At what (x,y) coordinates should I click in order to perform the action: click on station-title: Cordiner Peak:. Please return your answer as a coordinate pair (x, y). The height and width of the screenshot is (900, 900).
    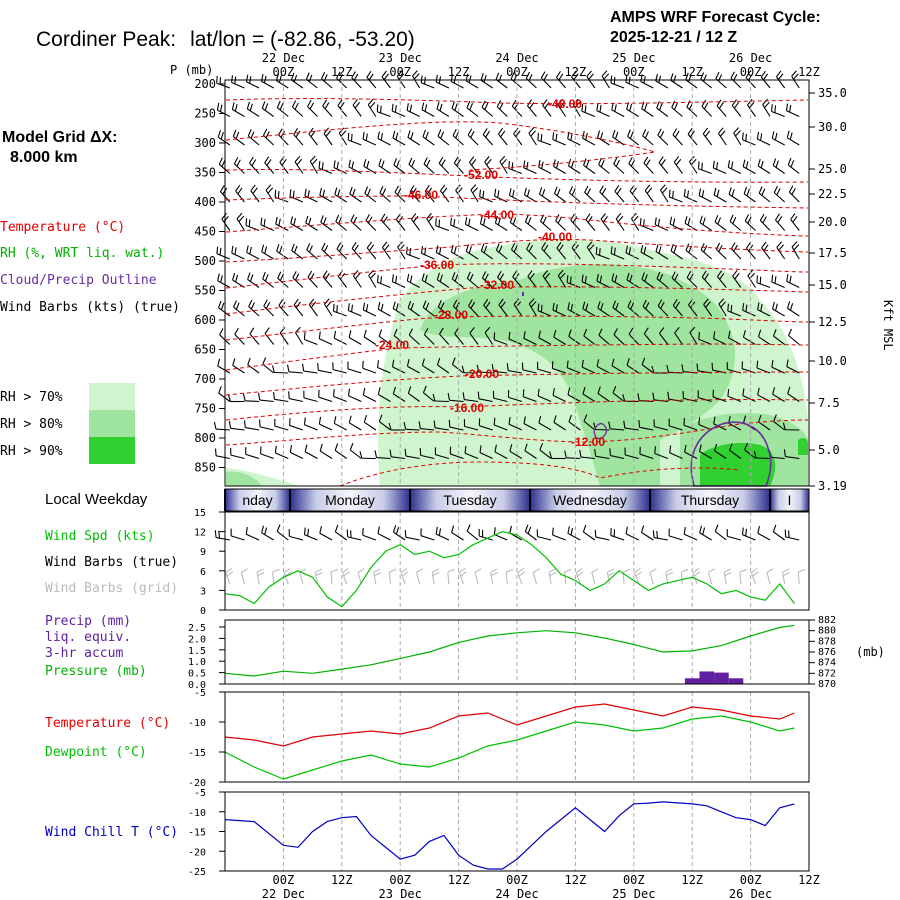
    Looking at the image, I should click on (106, 39).